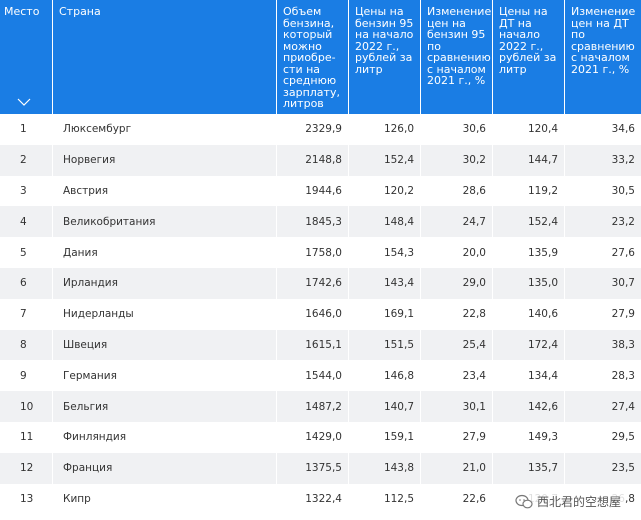 The image size is (641, 520). What do you see at coordinates (457, 283) in the screenshot?
I see `cell-petrol-change: 29,0` at bounding box center [457, 283].